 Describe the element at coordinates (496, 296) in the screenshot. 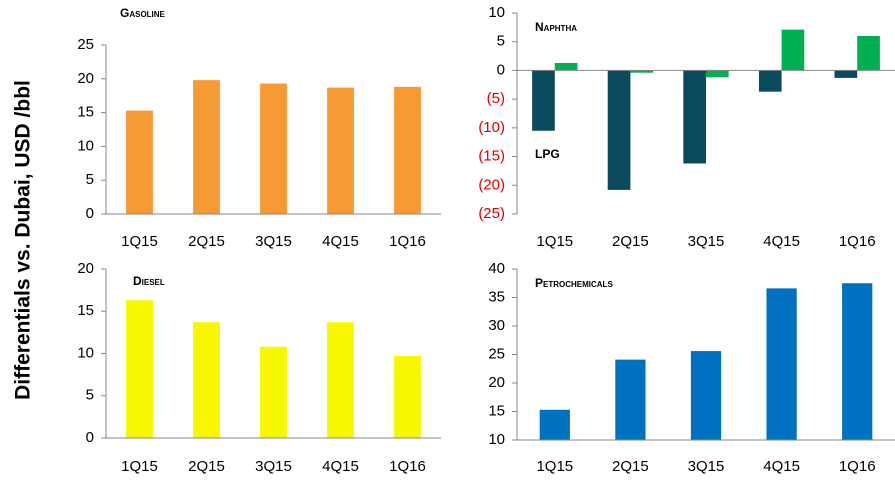

I see `y-tick-label: 35` at that location.